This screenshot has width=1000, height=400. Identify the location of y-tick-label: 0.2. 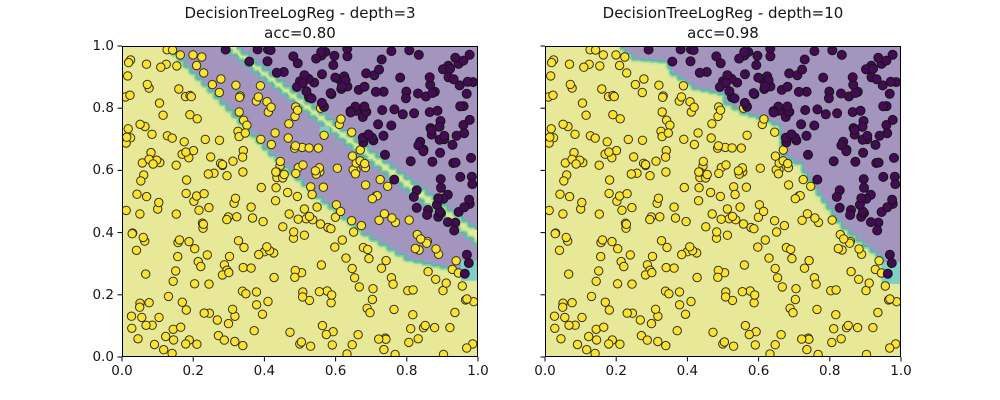
(103, 294).